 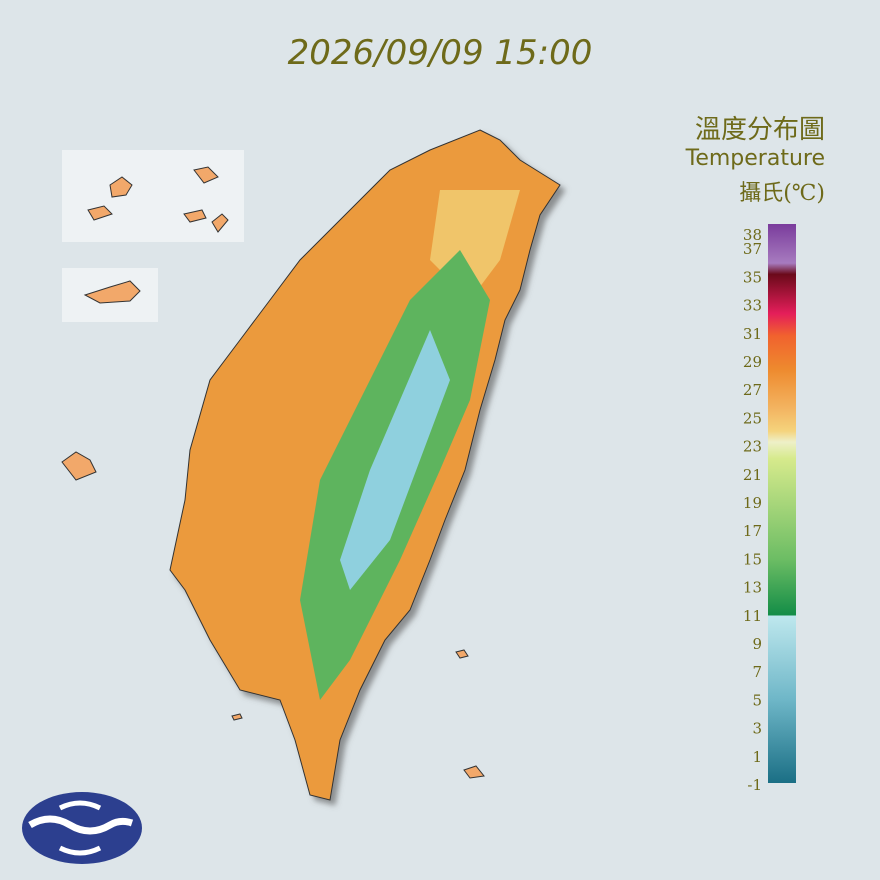 I want to click on tick-label: 15, so click(x=752, y=559).